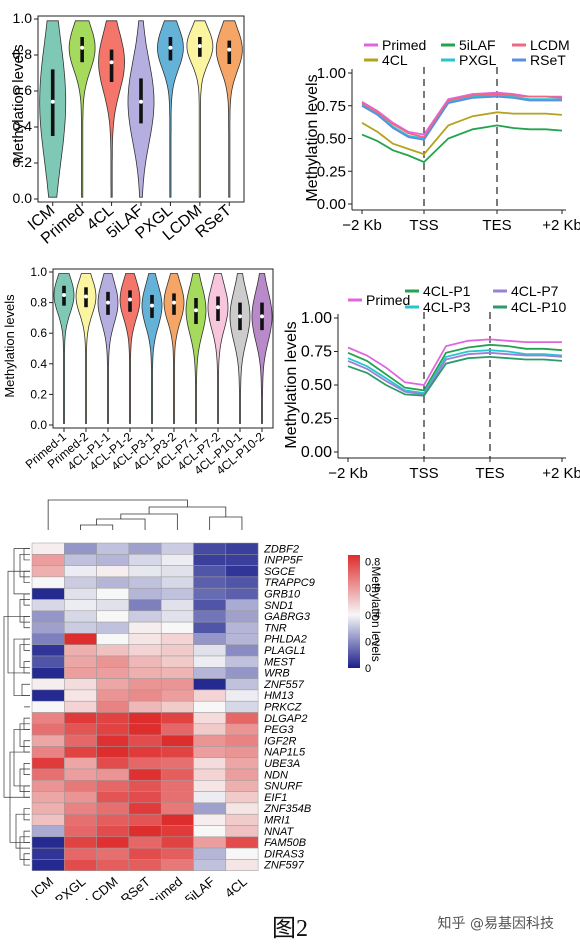 The width and height of the screenshot is (580, 952). I want to click on lineB-series-line, so click(455, 373).